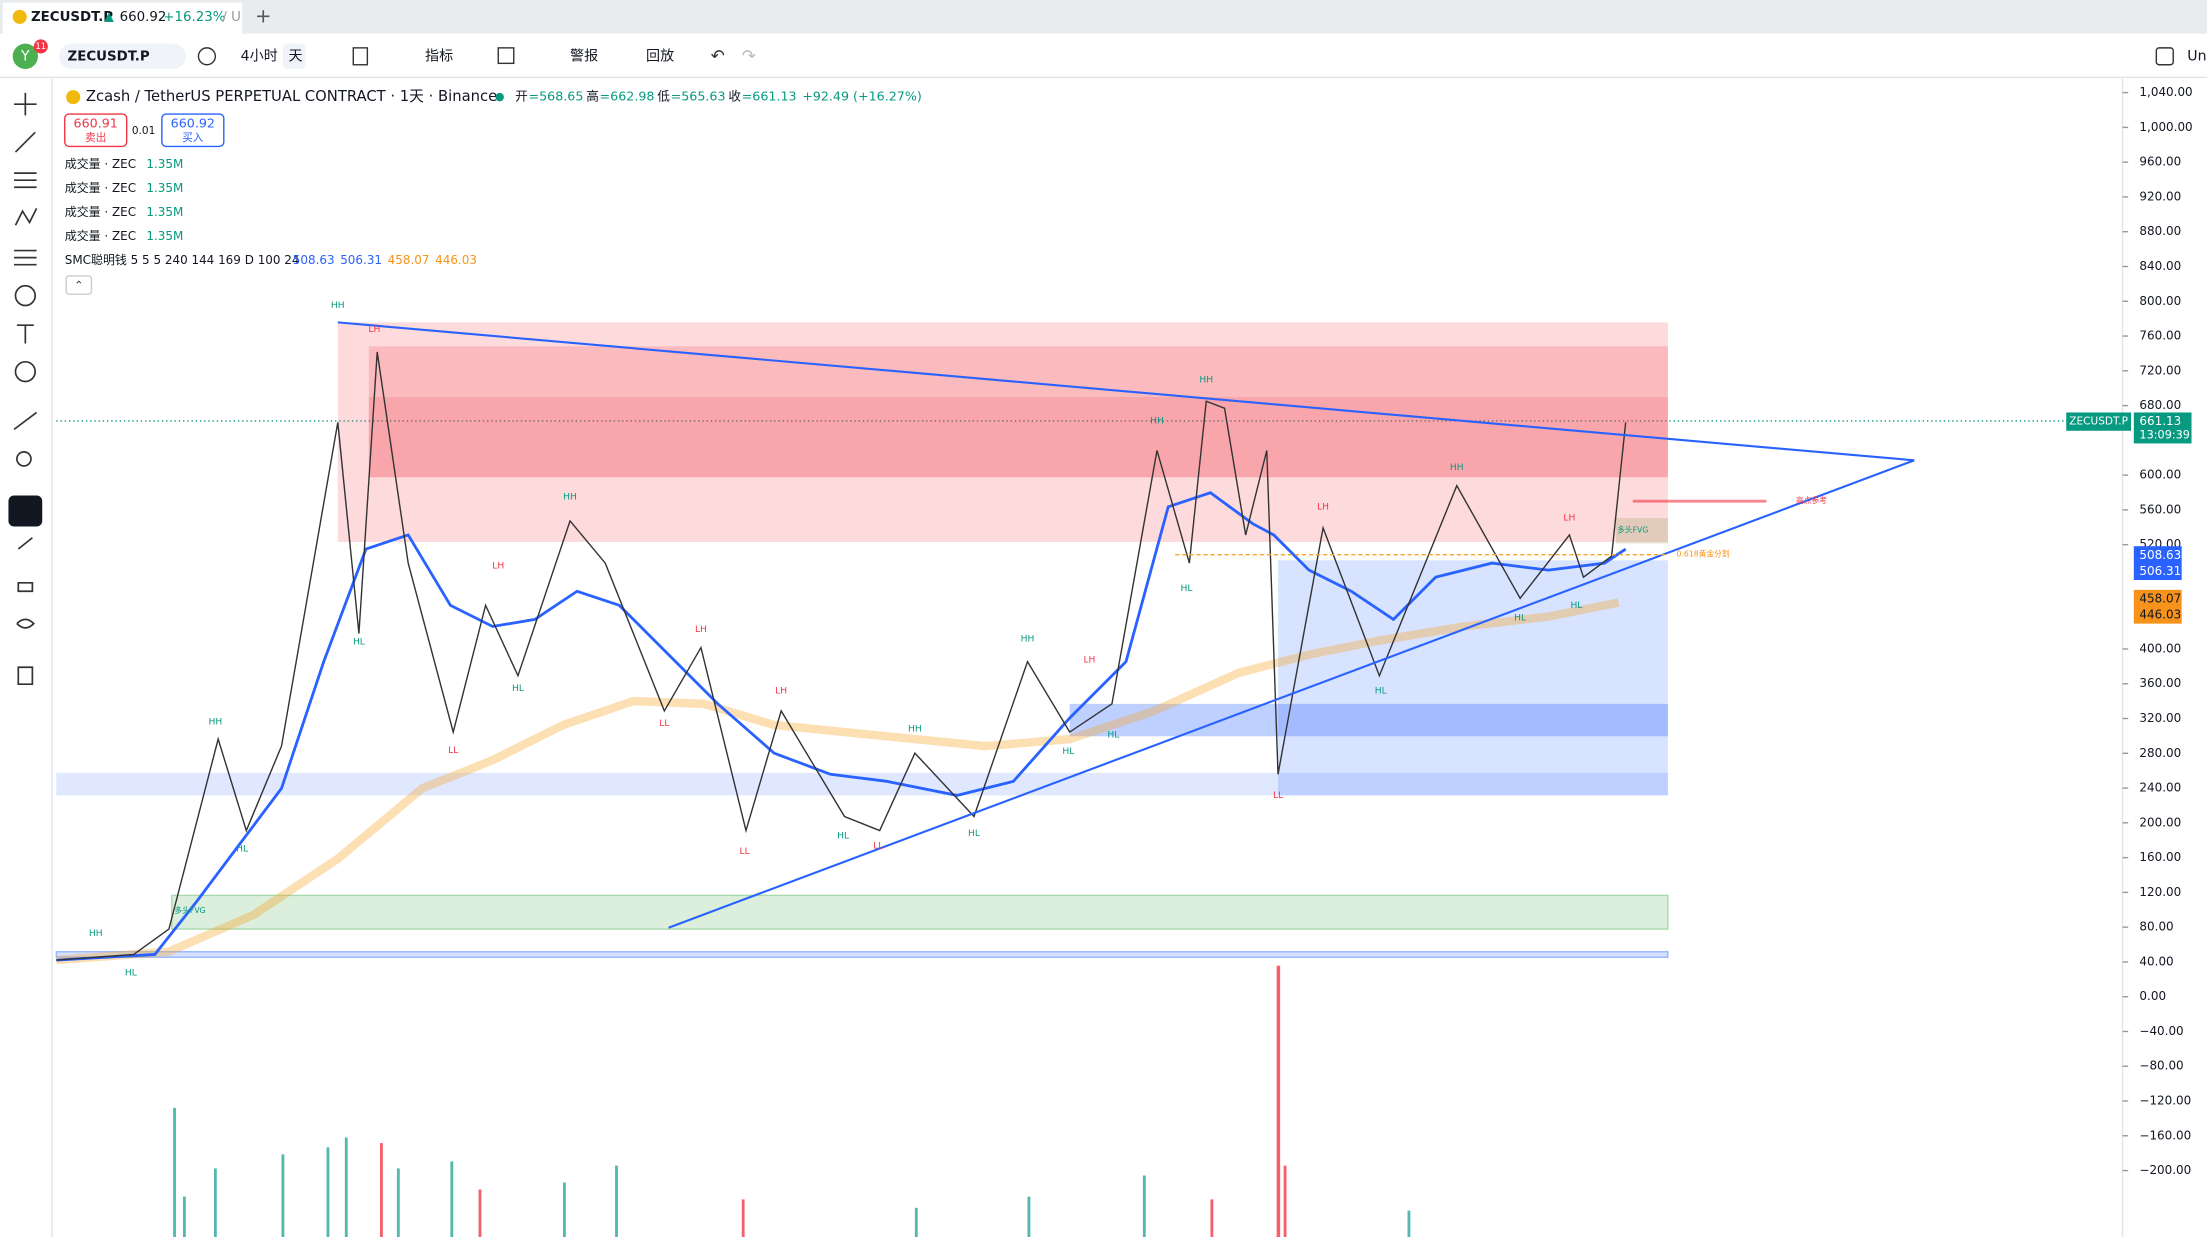 Image resolution: width=2207 pixels, height=1241 pixels. I want to click on period: 天, so click(296, 56).